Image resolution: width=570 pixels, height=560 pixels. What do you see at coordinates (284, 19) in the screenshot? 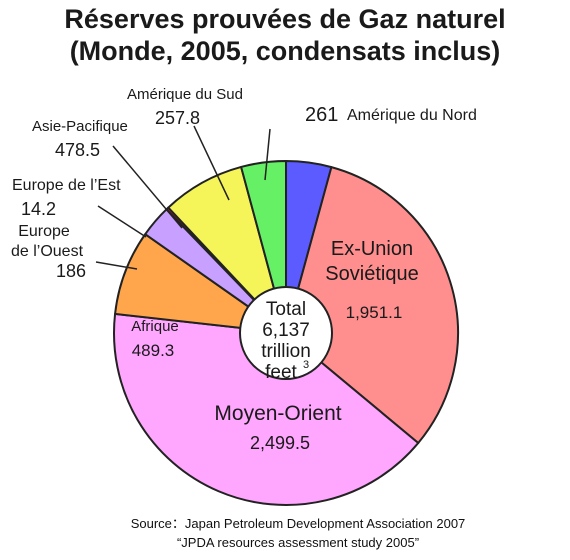
I see `chart-title: Réserves prouvées de Gaz naturel` at bounding box center [284, 19].